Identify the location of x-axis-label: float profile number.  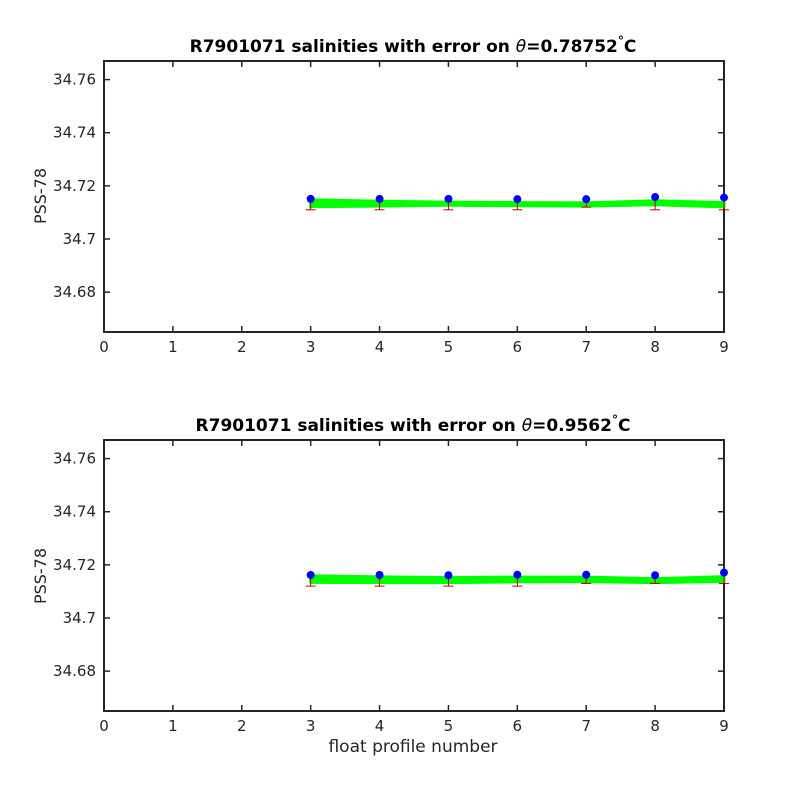
(412, 747).